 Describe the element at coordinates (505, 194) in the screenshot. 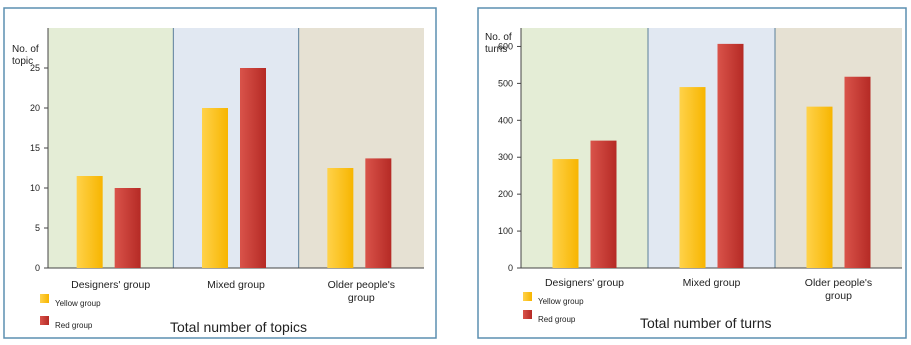

I see `y-tick-label: 200` at that location.